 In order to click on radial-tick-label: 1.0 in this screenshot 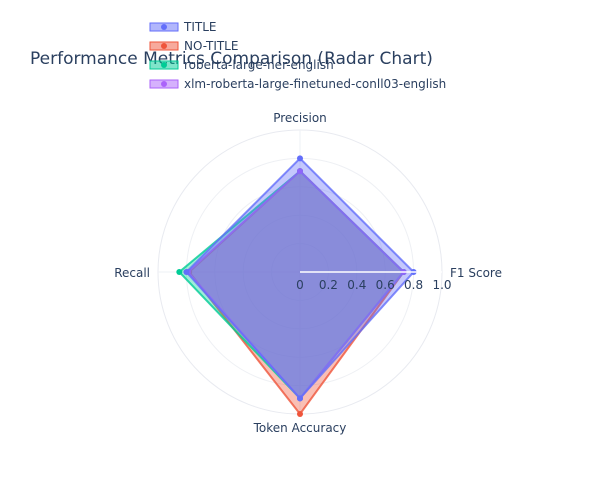, I will do `click(441, 285)`.